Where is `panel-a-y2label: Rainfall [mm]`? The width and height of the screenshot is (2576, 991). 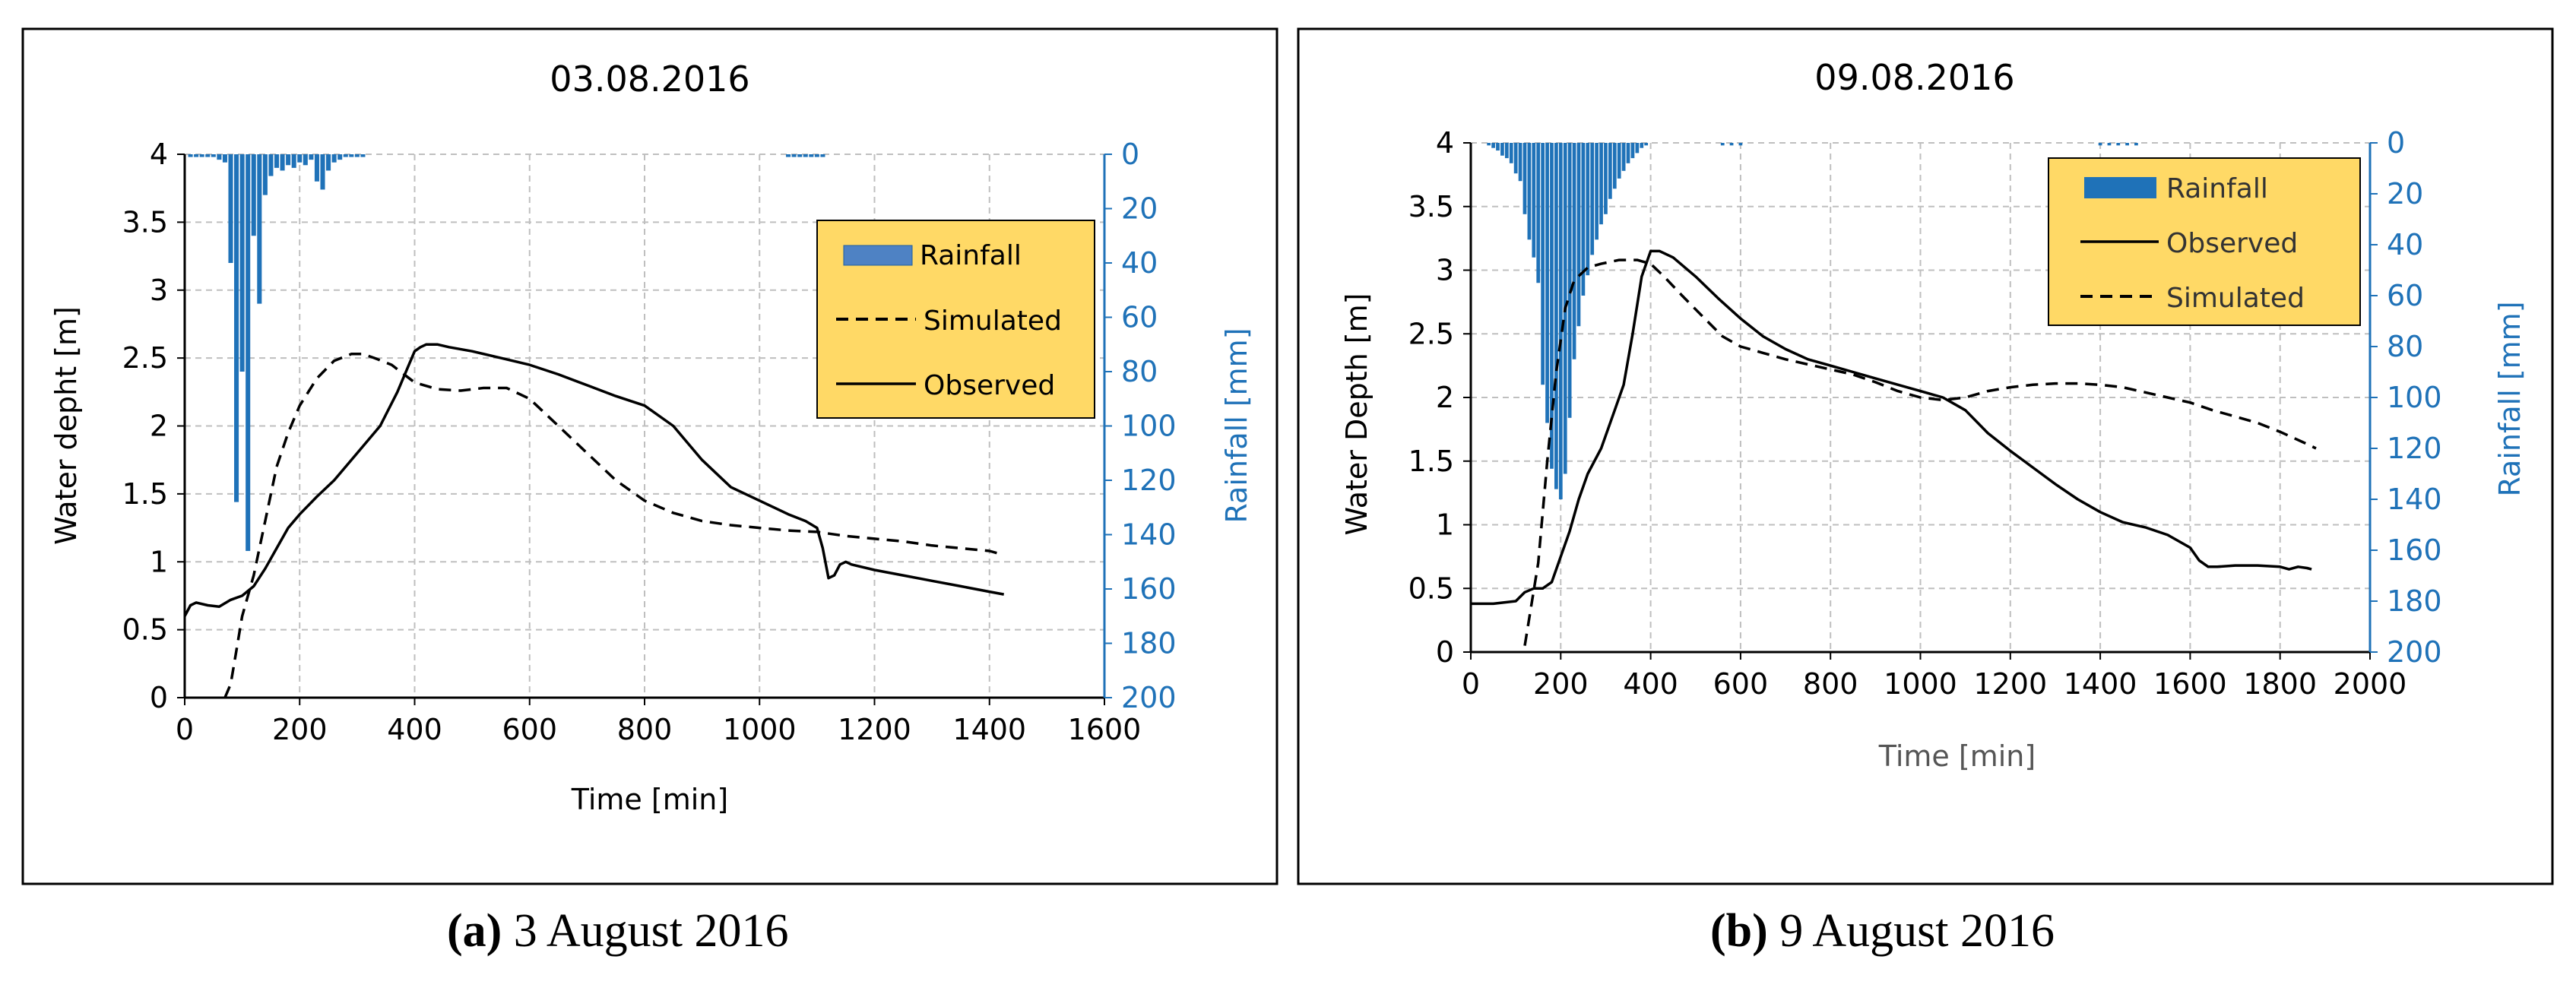 panel-a-y2label: Rainfall [mm] is located at coordinates (1236, 425).